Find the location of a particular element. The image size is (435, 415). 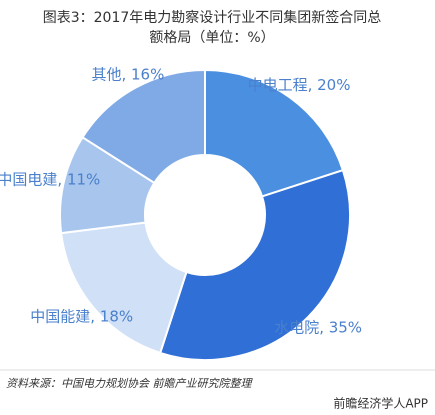

chart-title: 图表3：2017年电力勘察设计行业不同集团新签合同总 is located at coordinates (212, 17).